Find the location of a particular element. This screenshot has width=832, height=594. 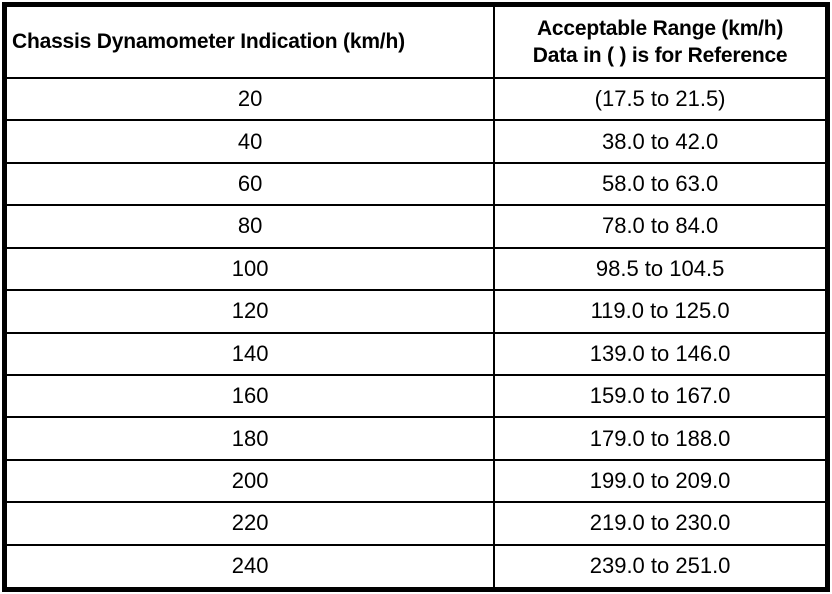

cell-range: 98.5 to 104.5 is located at coordinates (661, 269).